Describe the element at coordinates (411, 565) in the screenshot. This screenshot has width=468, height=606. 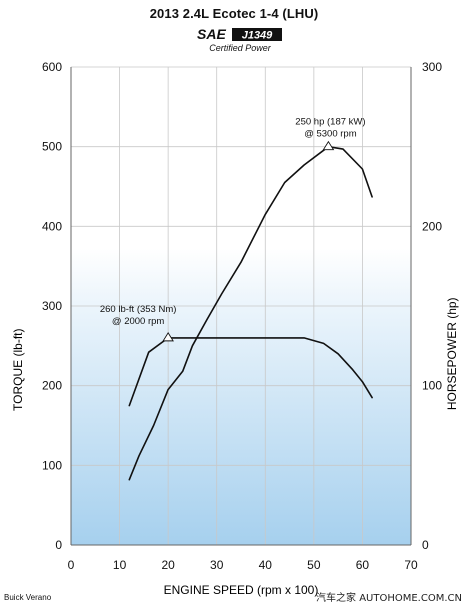
I see `x-tick-label: 70` at that location.